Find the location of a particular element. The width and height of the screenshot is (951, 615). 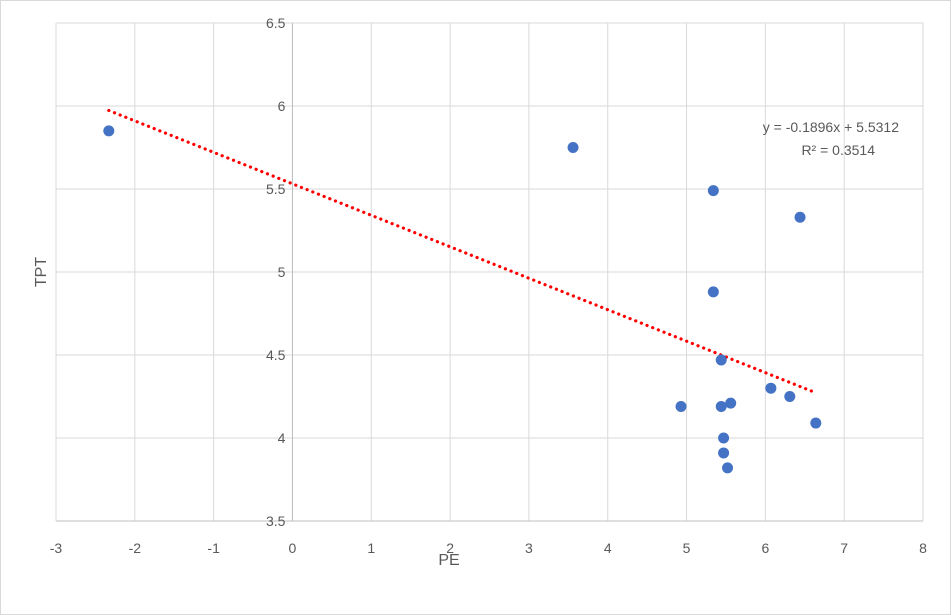

y-tick-label: 5.5 is located at coordinates (276, 189).